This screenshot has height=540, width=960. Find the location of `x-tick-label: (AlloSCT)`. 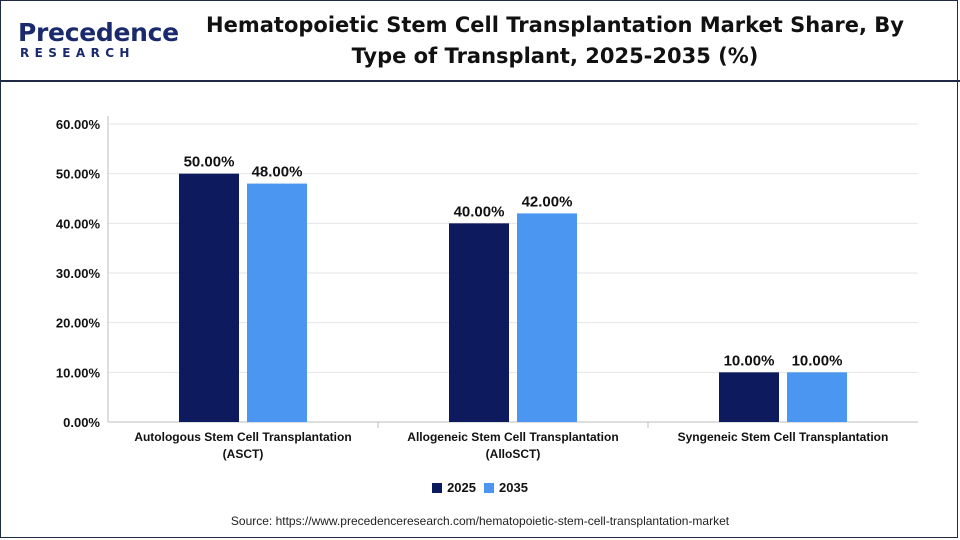

x-tick-label: (AlloSCT) is located at coordinates (513, 454).